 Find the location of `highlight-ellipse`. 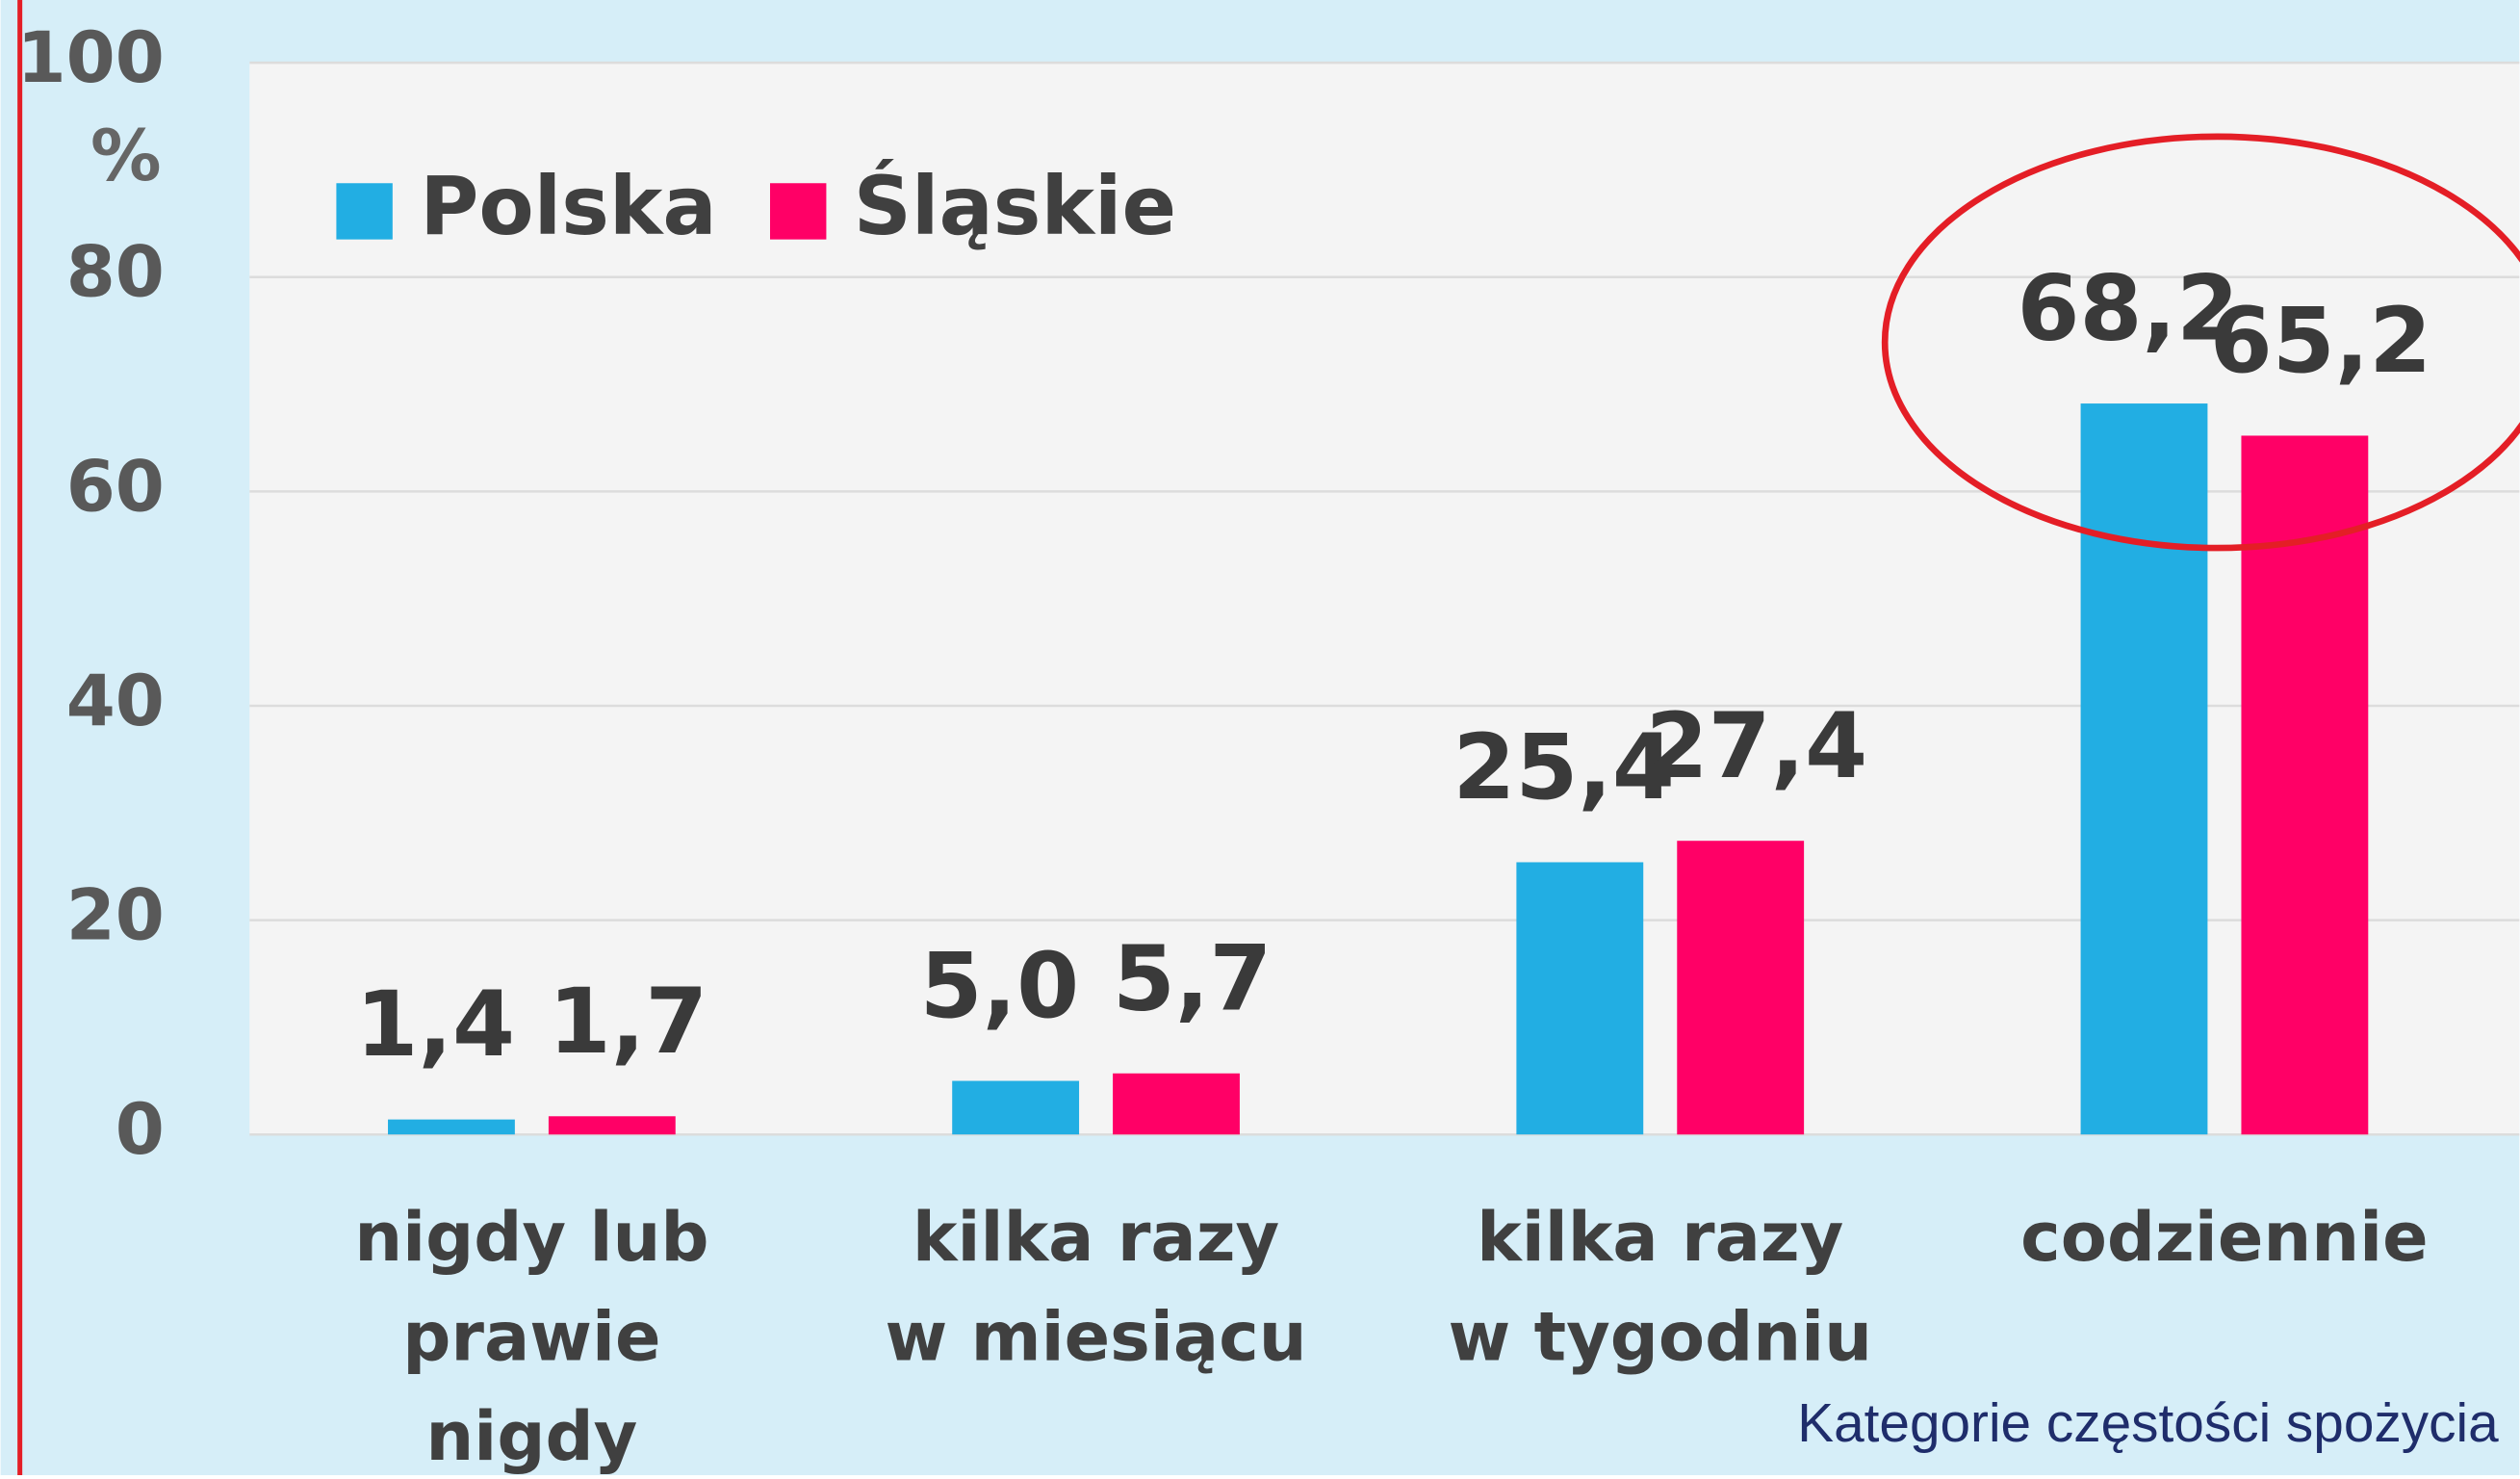

highlight-ellipse is located at coordinates (2200, 342).